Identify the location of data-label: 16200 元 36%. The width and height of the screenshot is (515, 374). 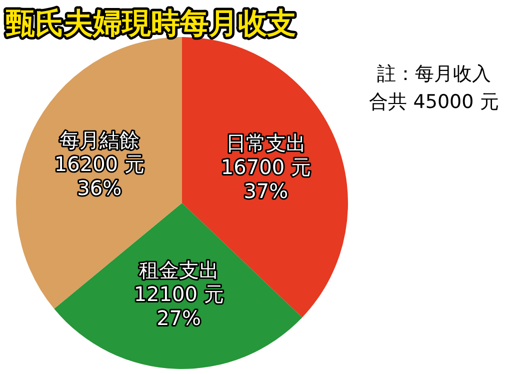
(99, 176).